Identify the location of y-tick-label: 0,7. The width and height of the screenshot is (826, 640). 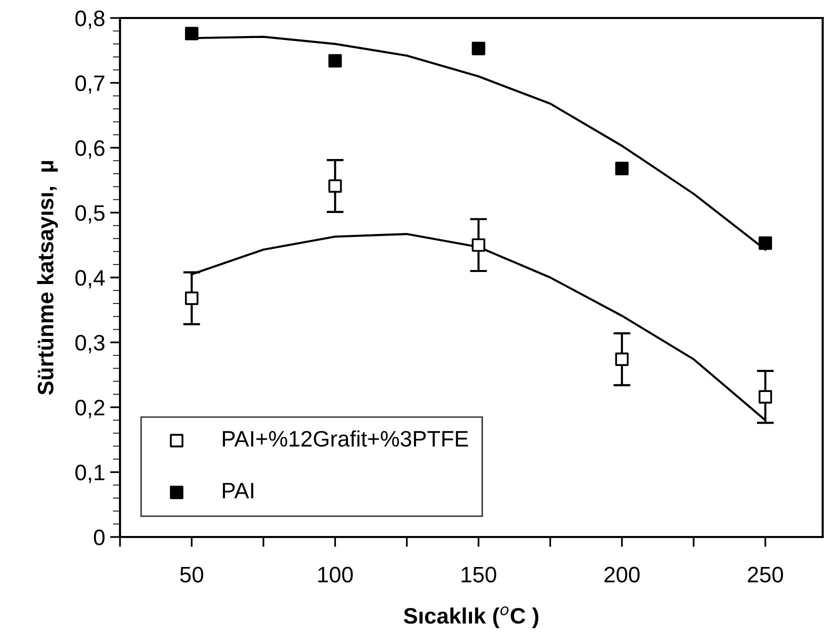
(89, 84).